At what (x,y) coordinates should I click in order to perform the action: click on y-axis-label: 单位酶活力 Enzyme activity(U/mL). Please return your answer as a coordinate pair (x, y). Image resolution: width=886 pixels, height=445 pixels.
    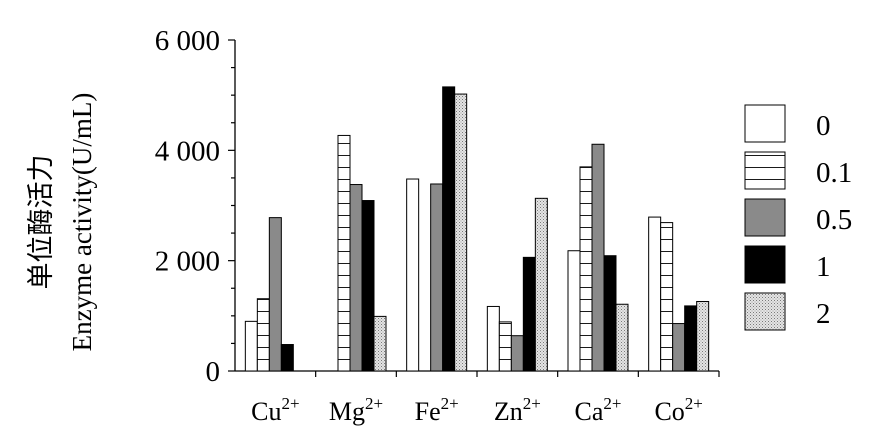
    Looking at the image, I should click on (61, 222).